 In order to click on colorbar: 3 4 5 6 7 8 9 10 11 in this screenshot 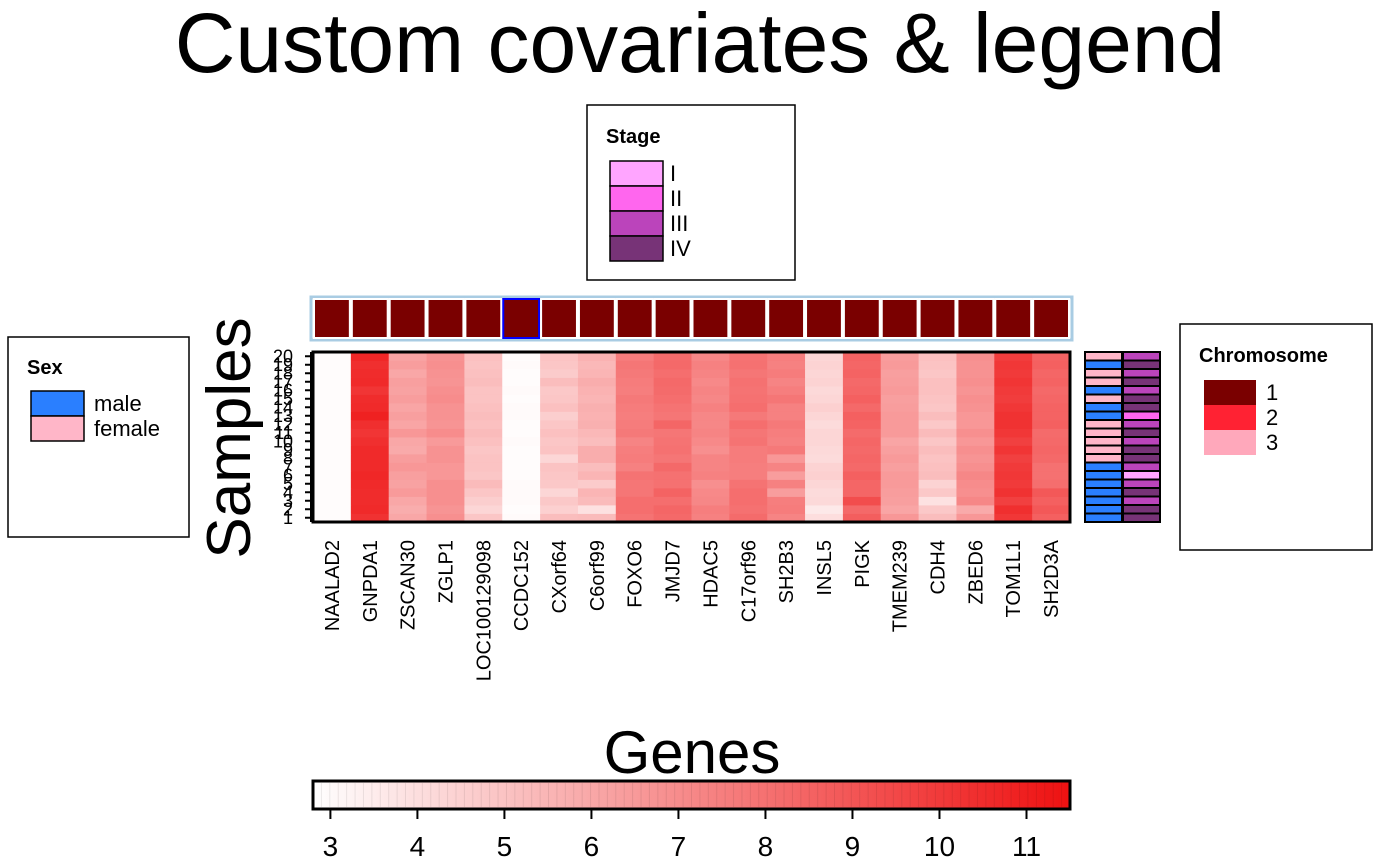, I will do `click(691, 820)`.